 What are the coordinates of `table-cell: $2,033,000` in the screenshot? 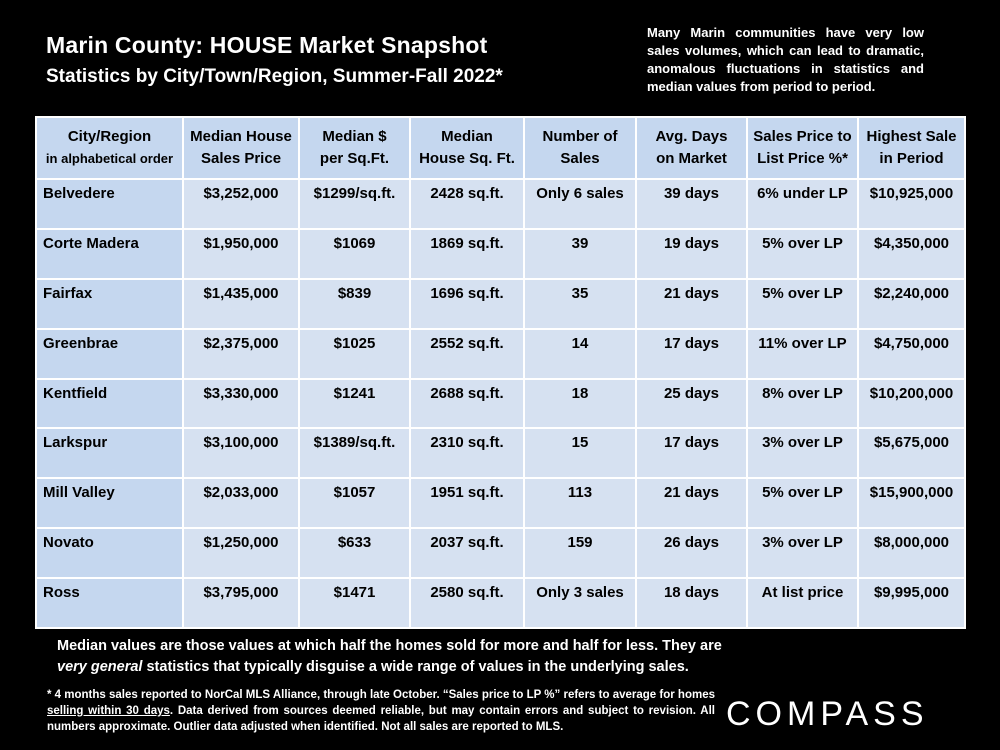 It's located at (241, 503).